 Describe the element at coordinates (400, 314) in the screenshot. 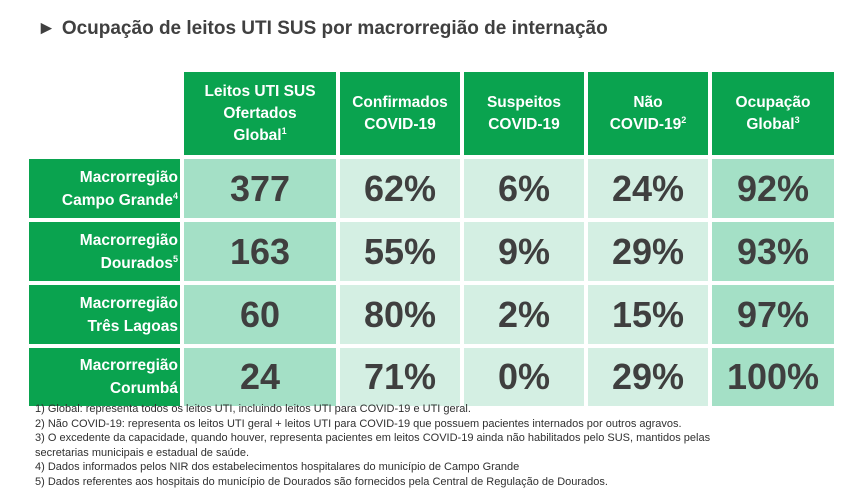

I see `table-cell: 80%` at that location.